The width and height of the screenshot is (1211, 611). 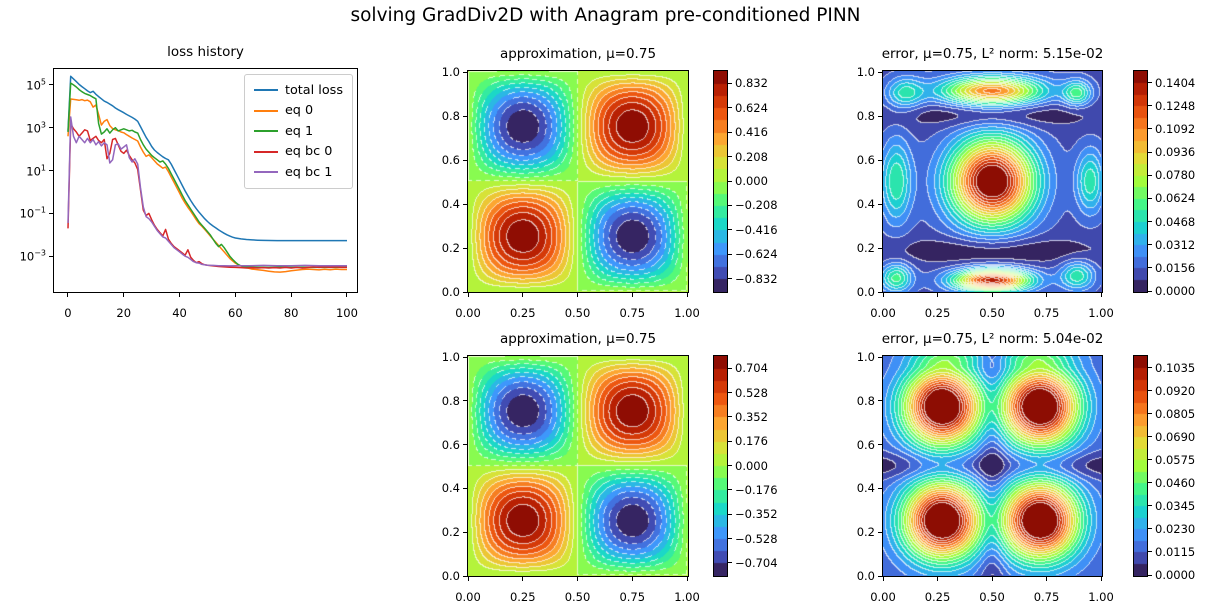 What do you see at coordinates (1175, 198) in the screenshot?
I see `error-top-colorbar-tick-label: 0.0624` at bounding box center [1175, 198].